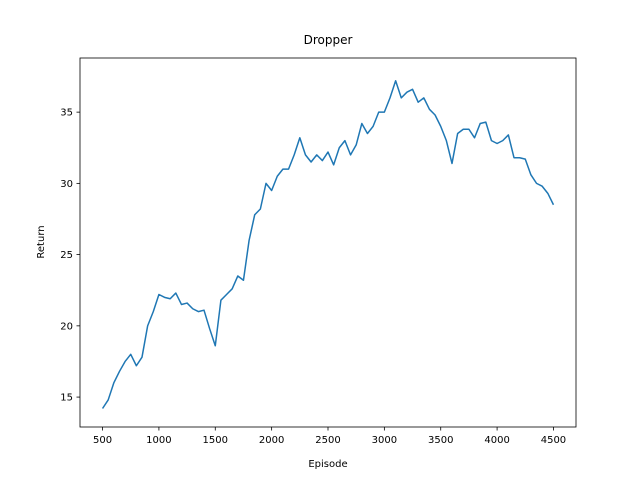 This screenshot has width=640, height=480. What do you see at coordinates (327, 440) in the screenshot?
I see `x-tick-label: 2500` at bounding box center [327, 440].